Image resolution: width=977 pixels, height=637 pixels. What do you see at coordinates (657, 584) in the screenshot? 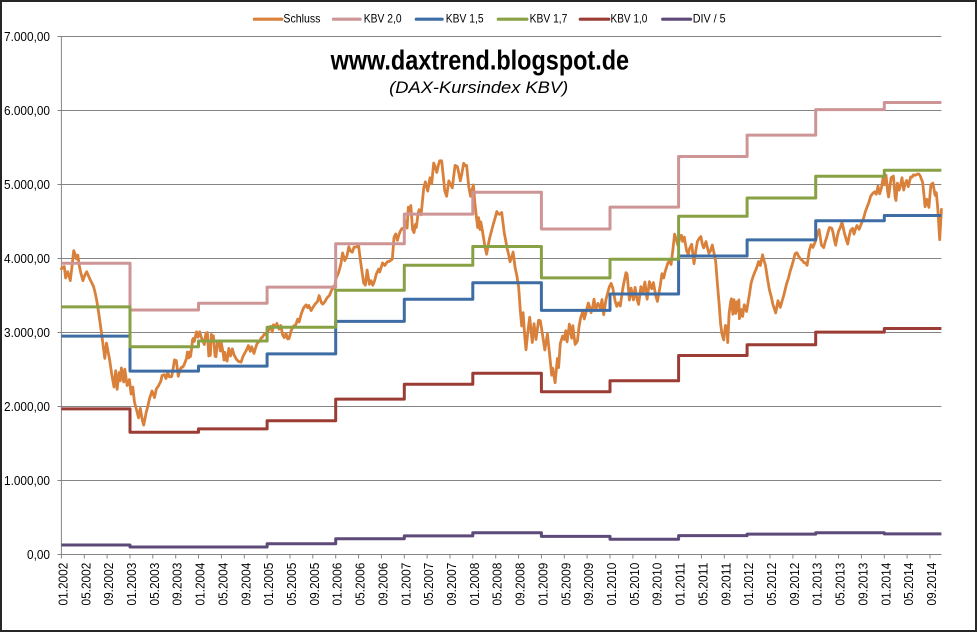
I see `svg-text: 09.2010` at bounding box center [657, 584].